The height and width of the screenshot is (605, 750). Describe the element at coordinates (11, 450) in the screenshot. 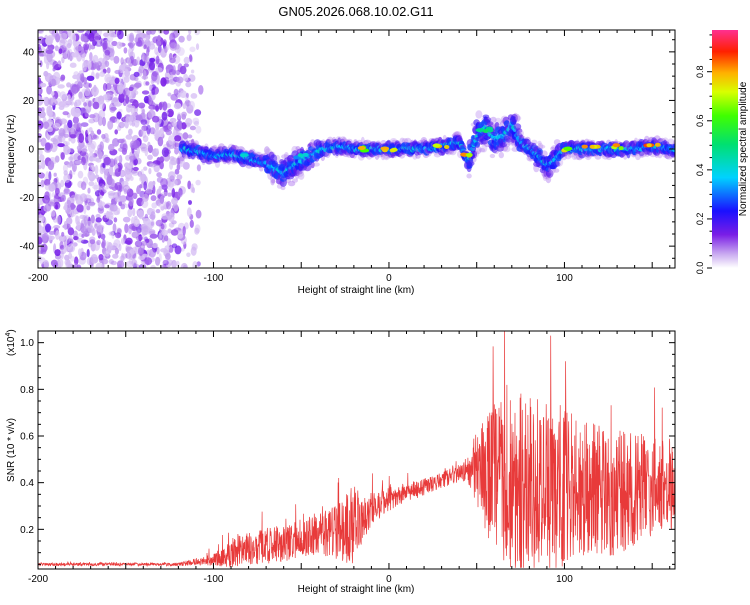

I see `snr-y-axis-label: SNR (10 * v/v)` at that location.